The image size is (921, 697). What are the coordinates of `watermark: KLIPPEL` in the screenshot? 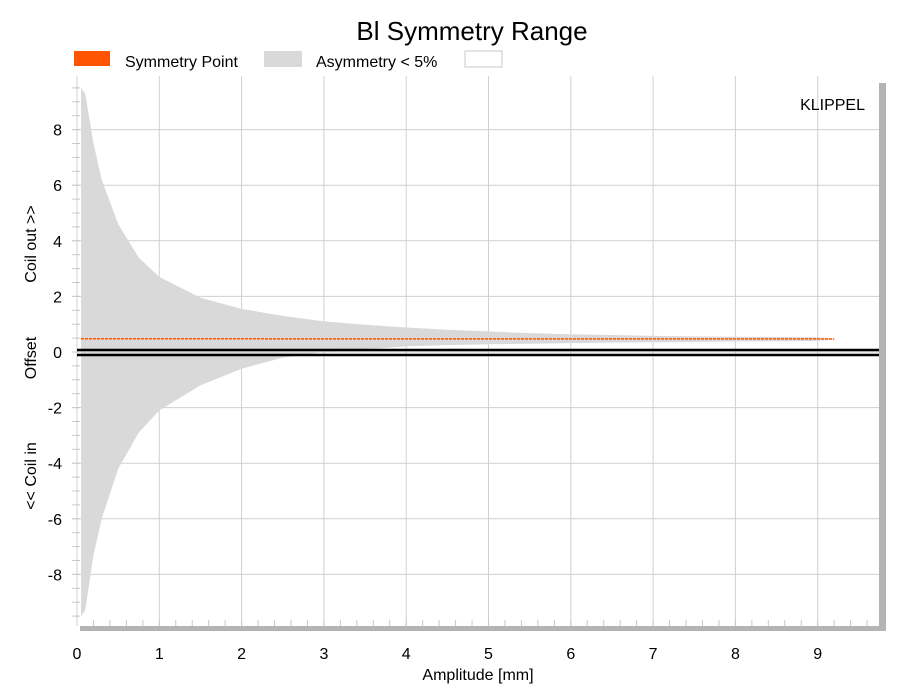 It's located at (832, 105).